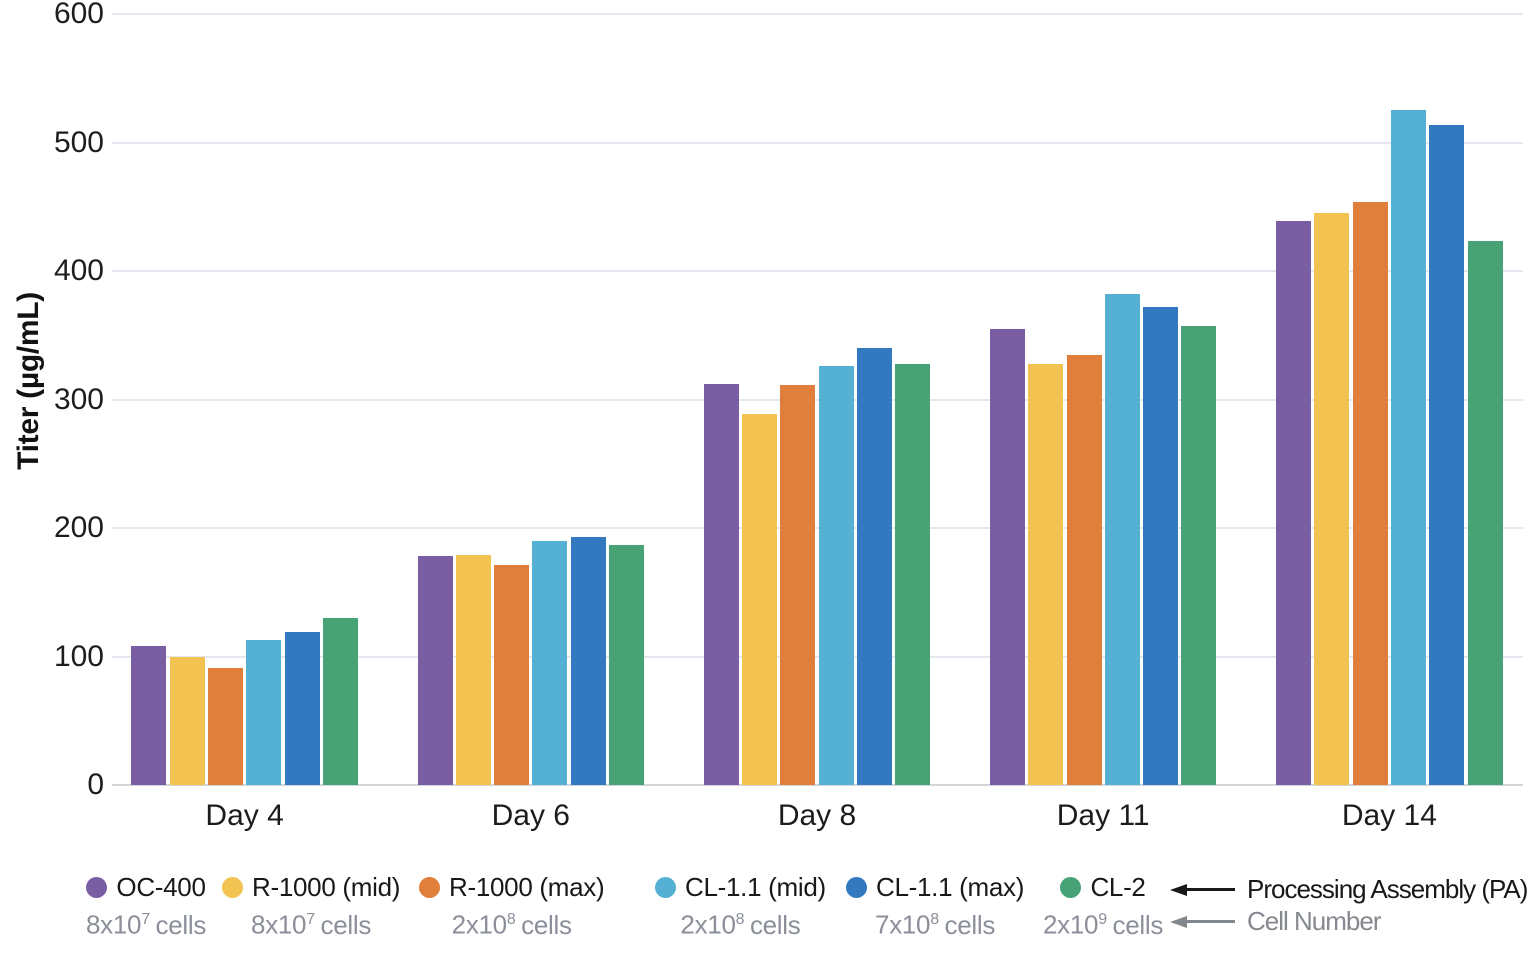 The image size is (1536, 955). What do you see at coordinates (903, 924) in the screenshot?
I see `cell-number-base: 7x10` at bounding box center [903, 924].